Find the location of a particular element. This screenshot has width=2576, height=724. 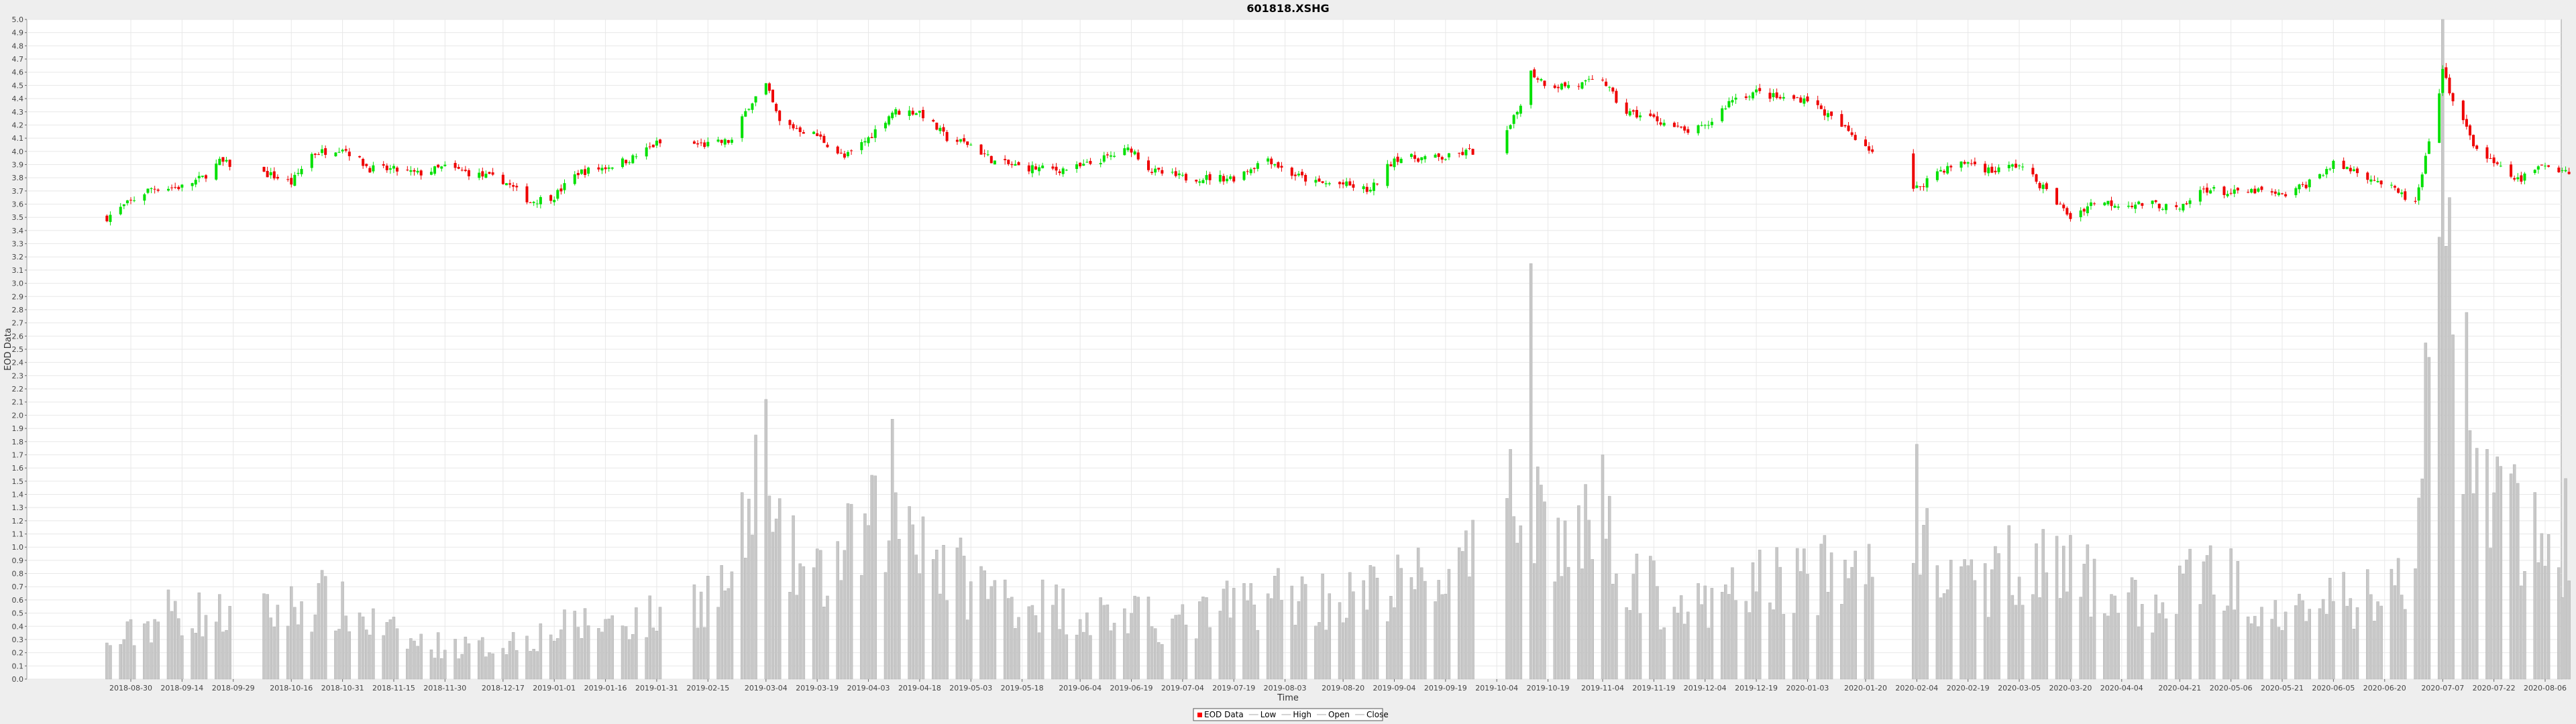

y-tick-label: 3.0 is located at coordinates (18, 284).